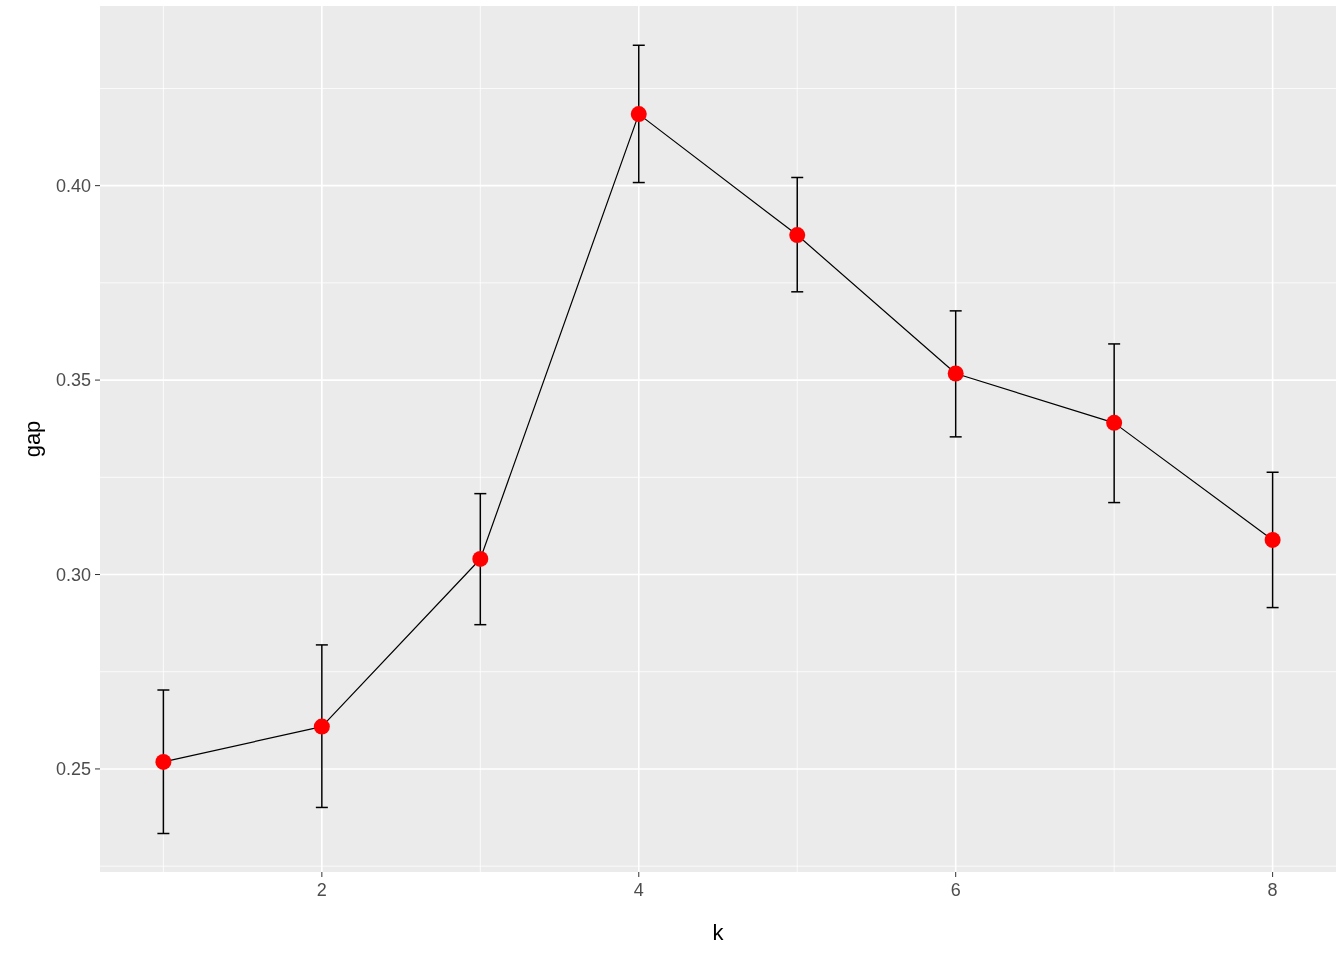 This screenshot has width=1344, height=960. I want to click on y-tick-label: 0.25, so click(73, 769).